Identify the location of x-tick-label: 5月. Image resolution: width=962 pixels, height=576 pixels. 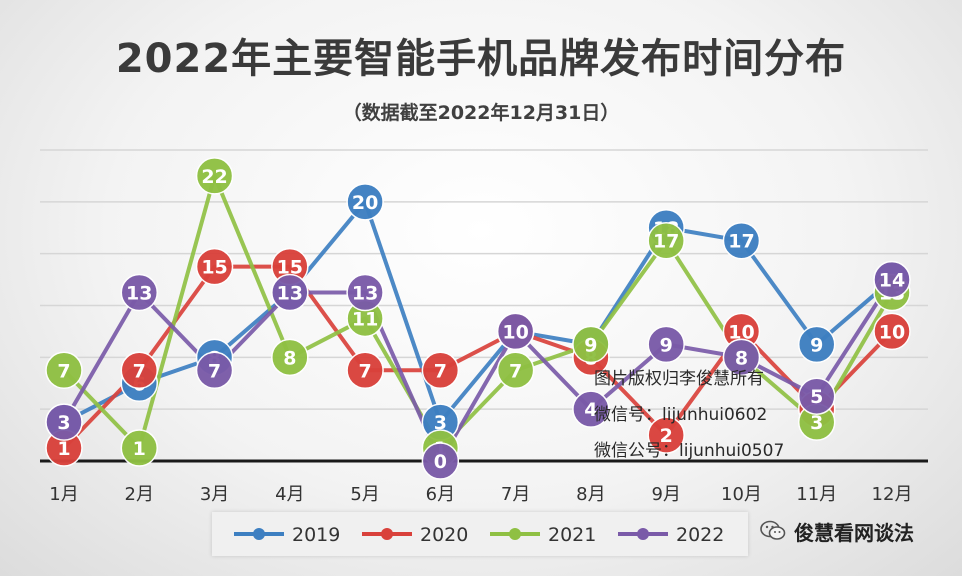
(364, 494).